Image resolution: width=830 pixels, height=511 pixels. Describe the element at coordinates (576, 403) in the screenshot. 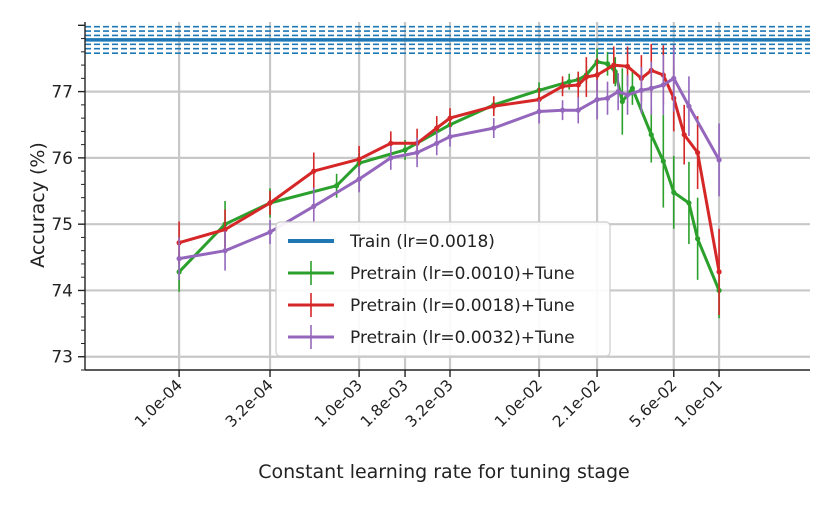

I see `x-tick-label: 2.1e-02` at that location.